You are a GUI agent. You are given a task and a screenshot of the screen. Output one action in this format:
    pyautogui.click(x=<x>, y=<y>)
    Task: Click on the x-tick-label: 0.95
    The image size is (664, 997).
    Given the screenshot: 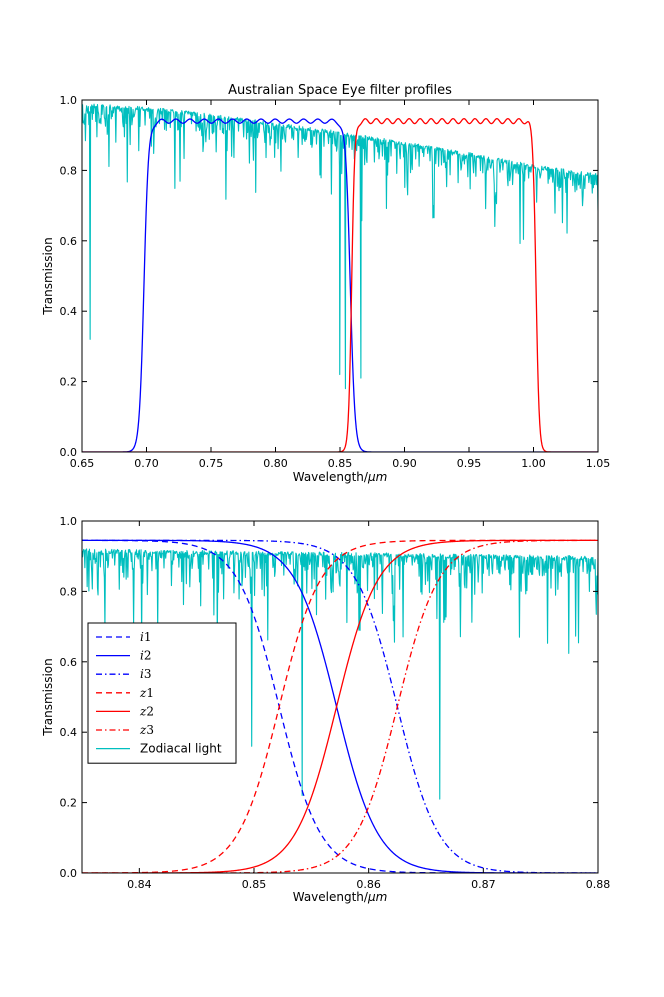 What is the action you would take?
    pyautogui.click(x=469, y=463)
    